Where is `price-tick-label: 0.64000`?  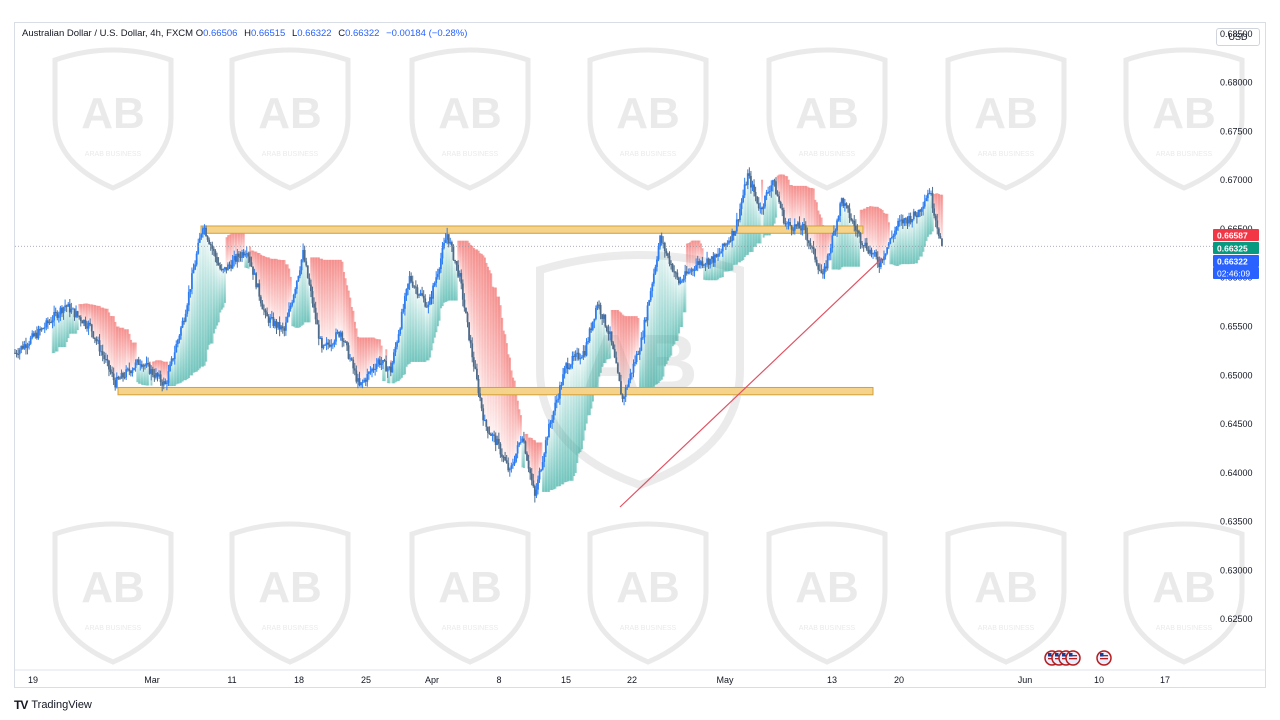 price-tick-label: 0.64000 is located at coordinates (1236, 473).